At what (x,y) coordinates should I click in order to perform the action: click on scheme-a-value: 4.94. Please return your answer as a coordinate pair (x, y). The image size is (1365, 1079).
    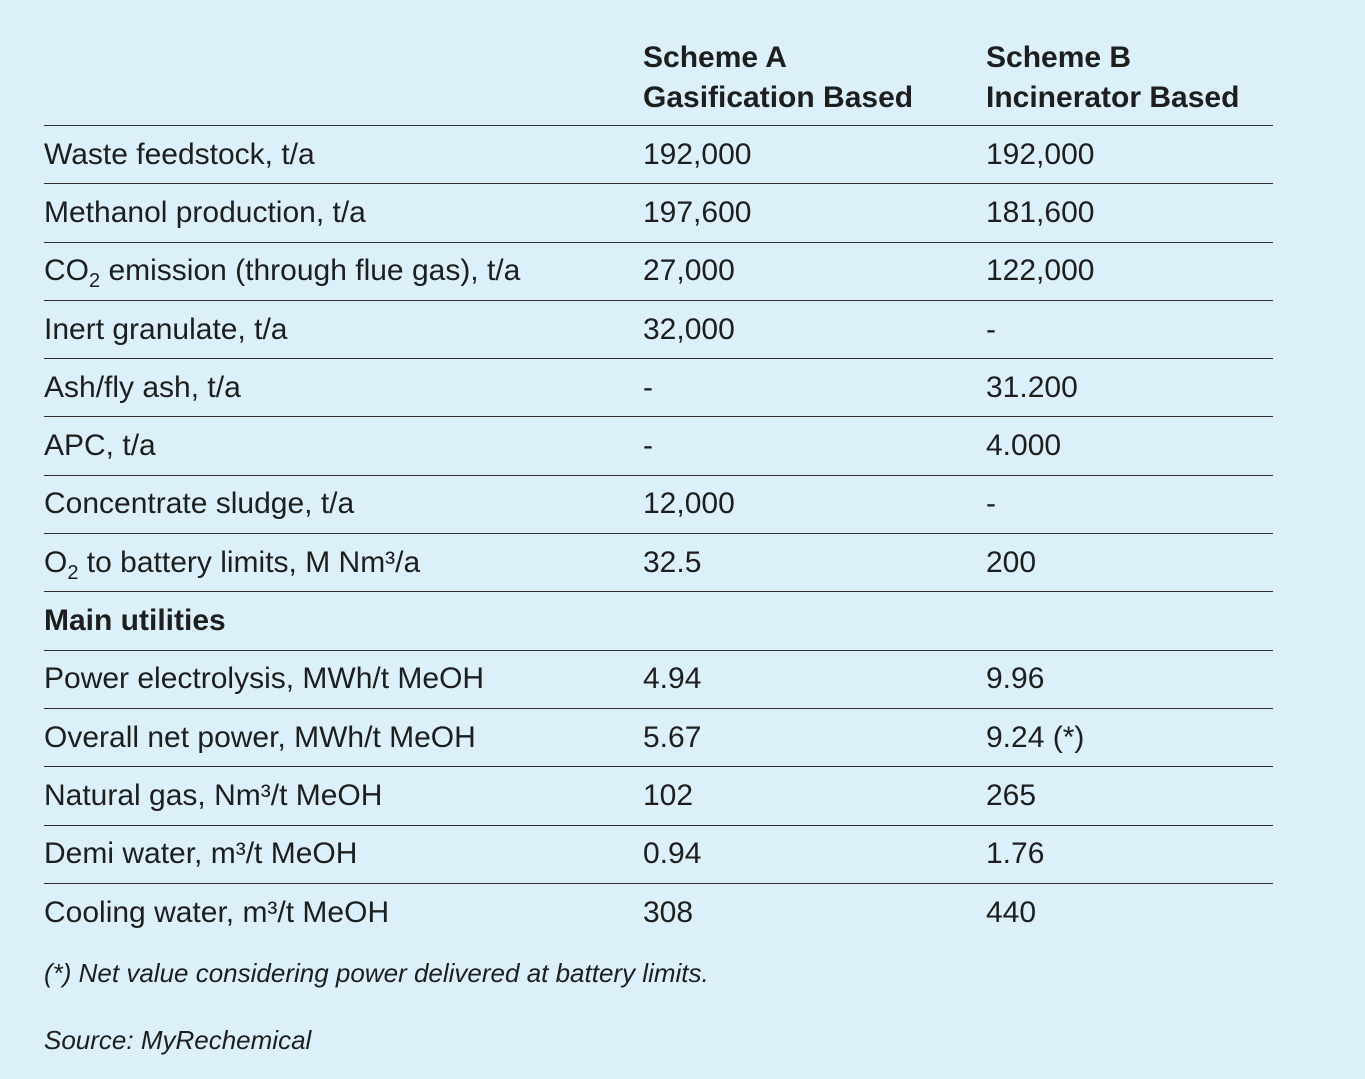
    Looking at the image, I should click on (672, 679).